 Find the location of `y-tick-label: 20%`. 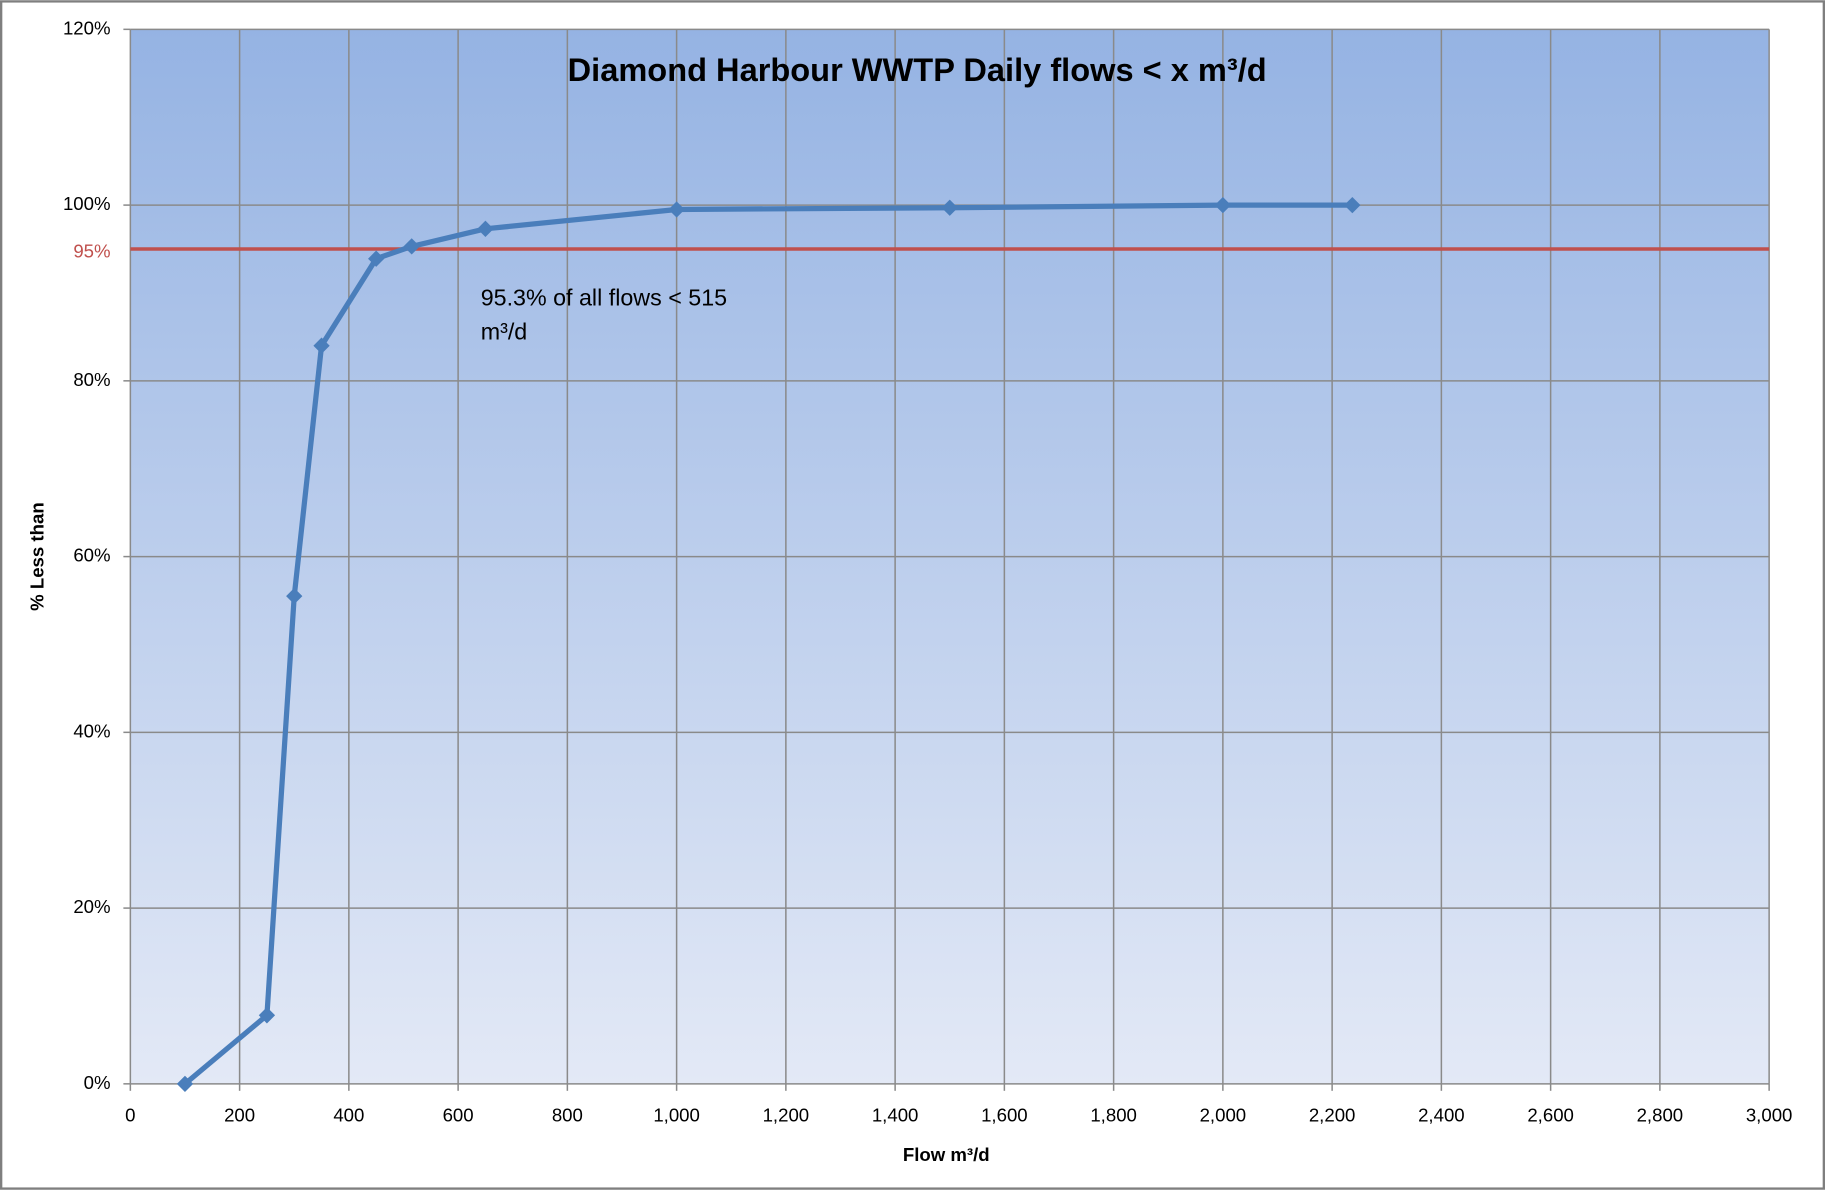

y-tick-label: 20% is located at coordinates (91, 906).